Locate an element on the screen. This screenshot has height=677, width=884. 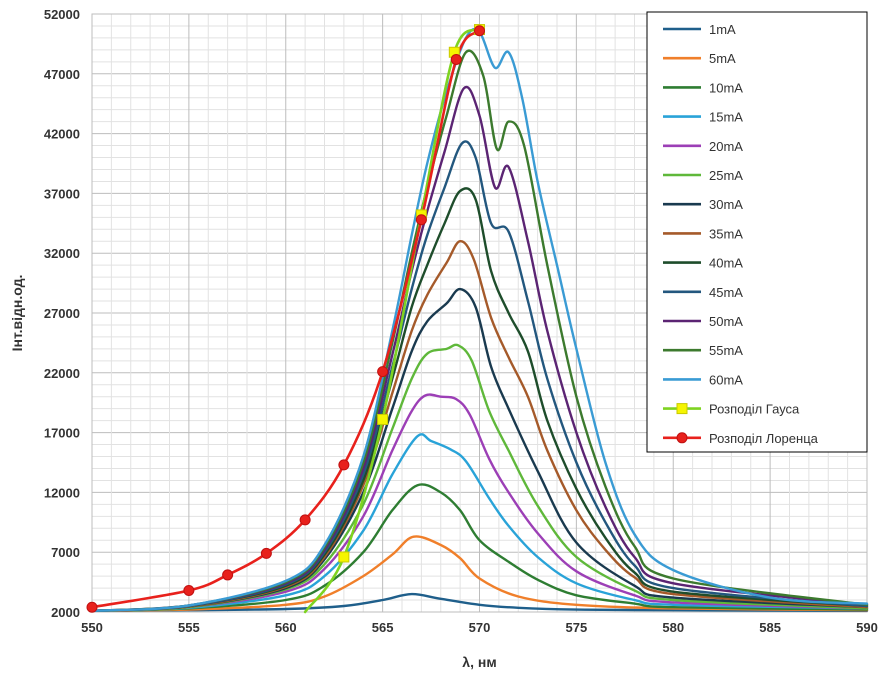
legend-label: 5mA is located at coordinates (722, 58).